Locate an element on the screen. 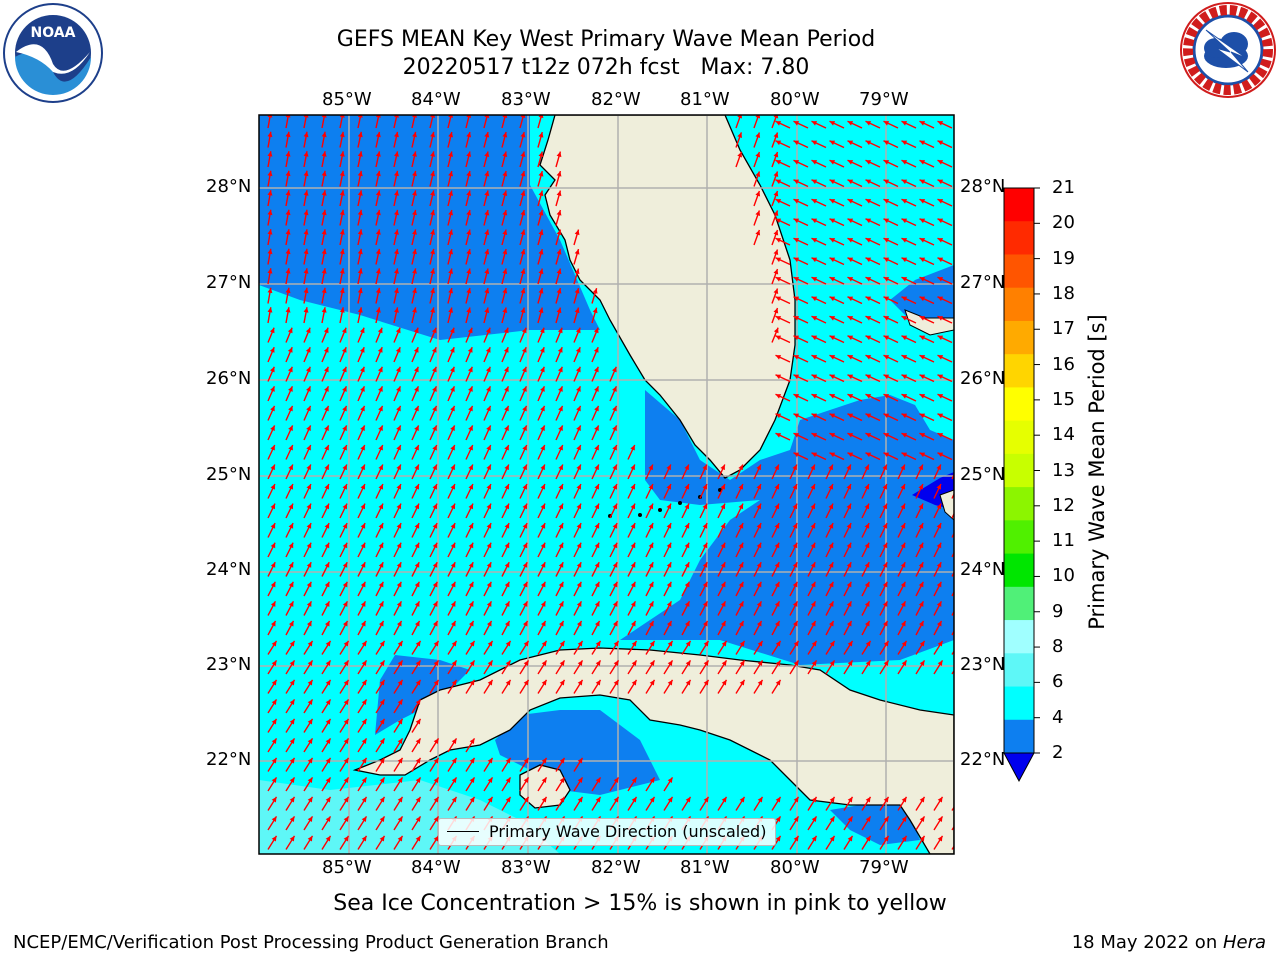 The image size is (1280, 960). map-legend: Primary Wave Direction (unscaled) is located at coordinates (607, 832).